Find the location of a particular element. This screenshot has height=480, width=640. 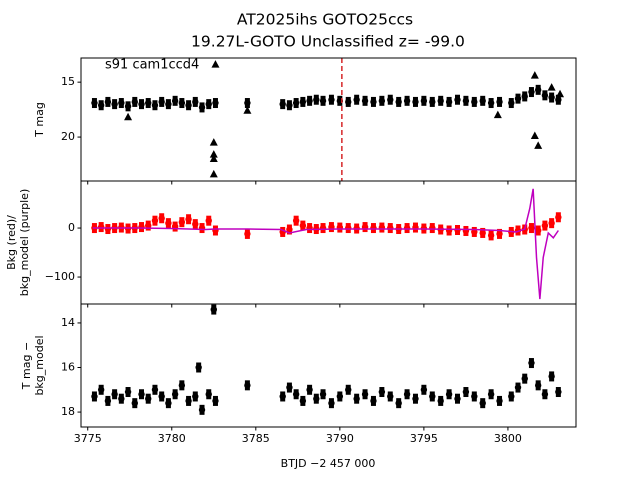

chart-subtitle: 19.27L-GOTO Unclassified z= -99.0 is located at coordinates (328, 42).